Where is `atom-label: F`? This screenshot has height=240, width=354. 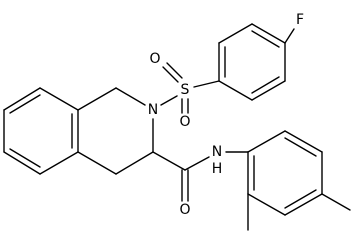 atom-label: F is located at coordinates (300, 20).